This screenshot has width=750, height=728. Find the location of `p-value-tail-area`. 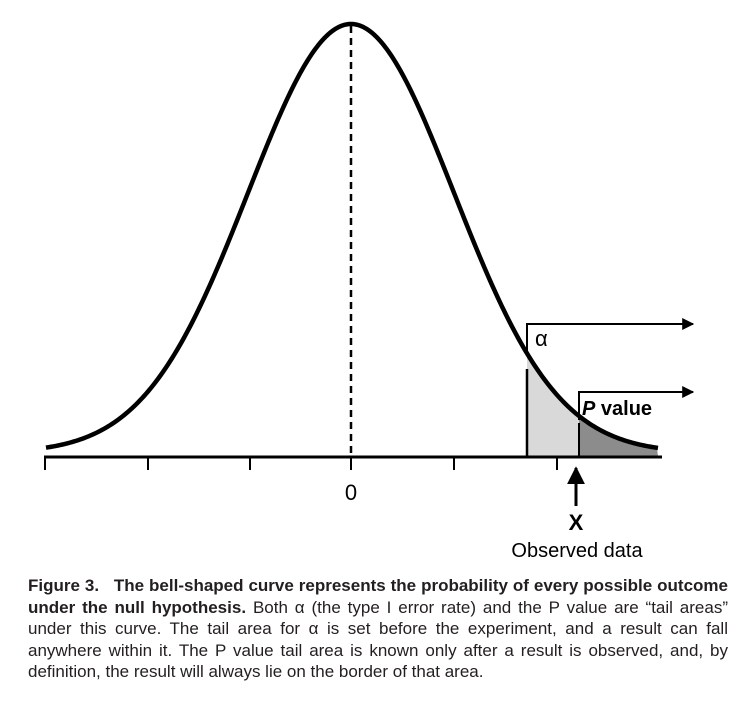

p-value-tail-area is located at coordinates (618, 436).